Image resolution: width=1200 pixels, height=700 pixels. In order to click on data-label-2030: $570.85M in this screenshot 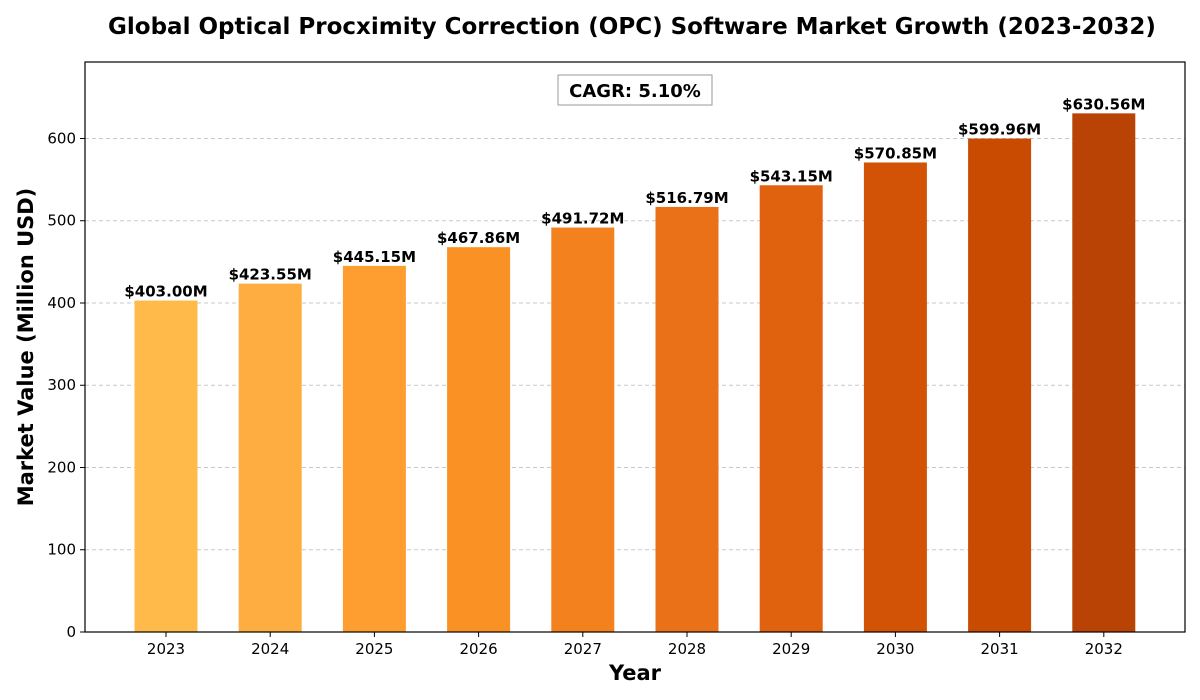, I will do `click(895, 153)`.